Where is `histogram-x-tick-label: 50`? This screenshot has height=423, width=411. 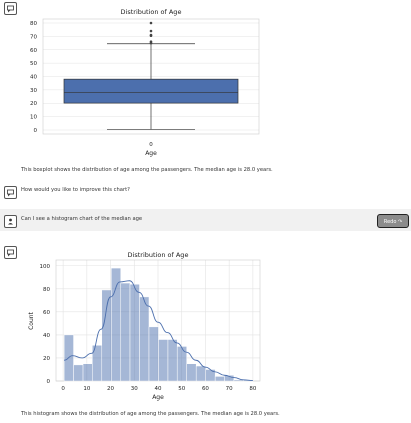 histogram-x-tick-label: 50 is located at coordinates (181, 389).